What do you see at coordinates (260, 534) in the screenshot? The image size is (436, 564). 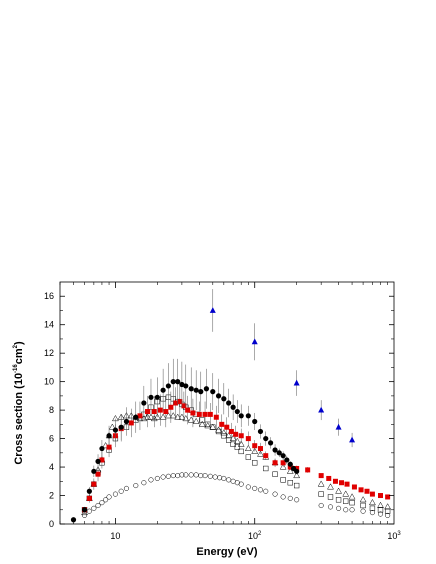 I see `x-tick-label-exponent: 2` at bounding box center [260, 534].